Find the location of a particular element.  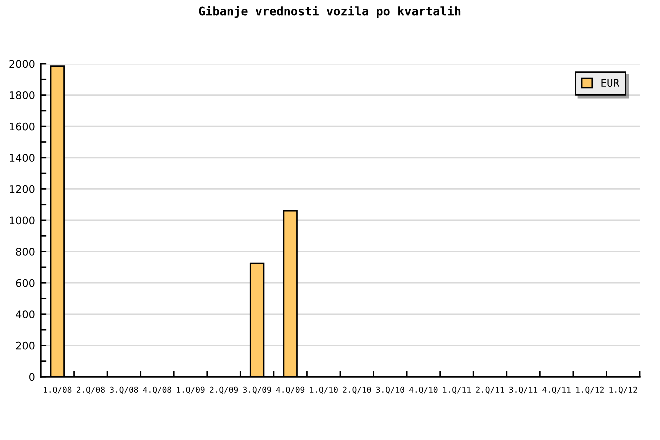

x-tick-label: 3.Q/11 is located at coordinates (524, 390).